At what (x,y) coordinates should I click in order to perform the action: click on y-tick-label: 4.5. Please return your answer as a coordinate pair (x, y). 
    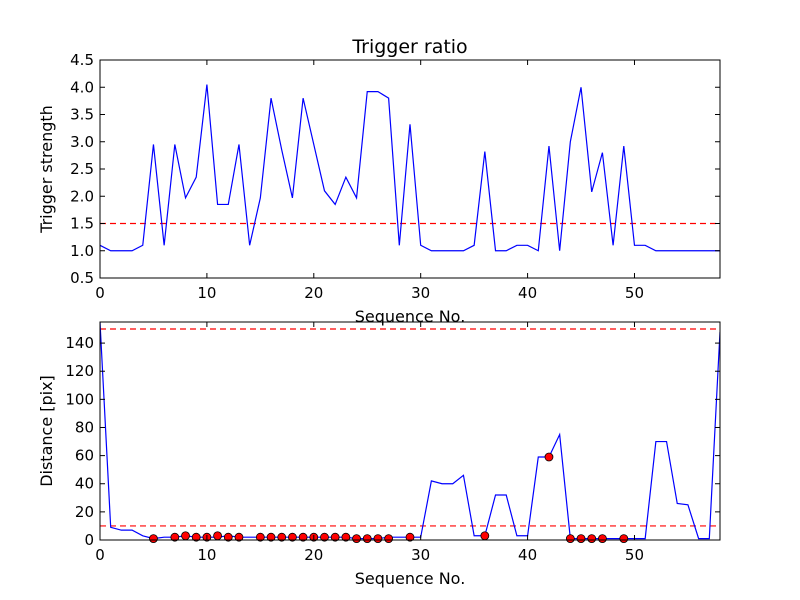
    Looking at the image, I should click on (82, 60).